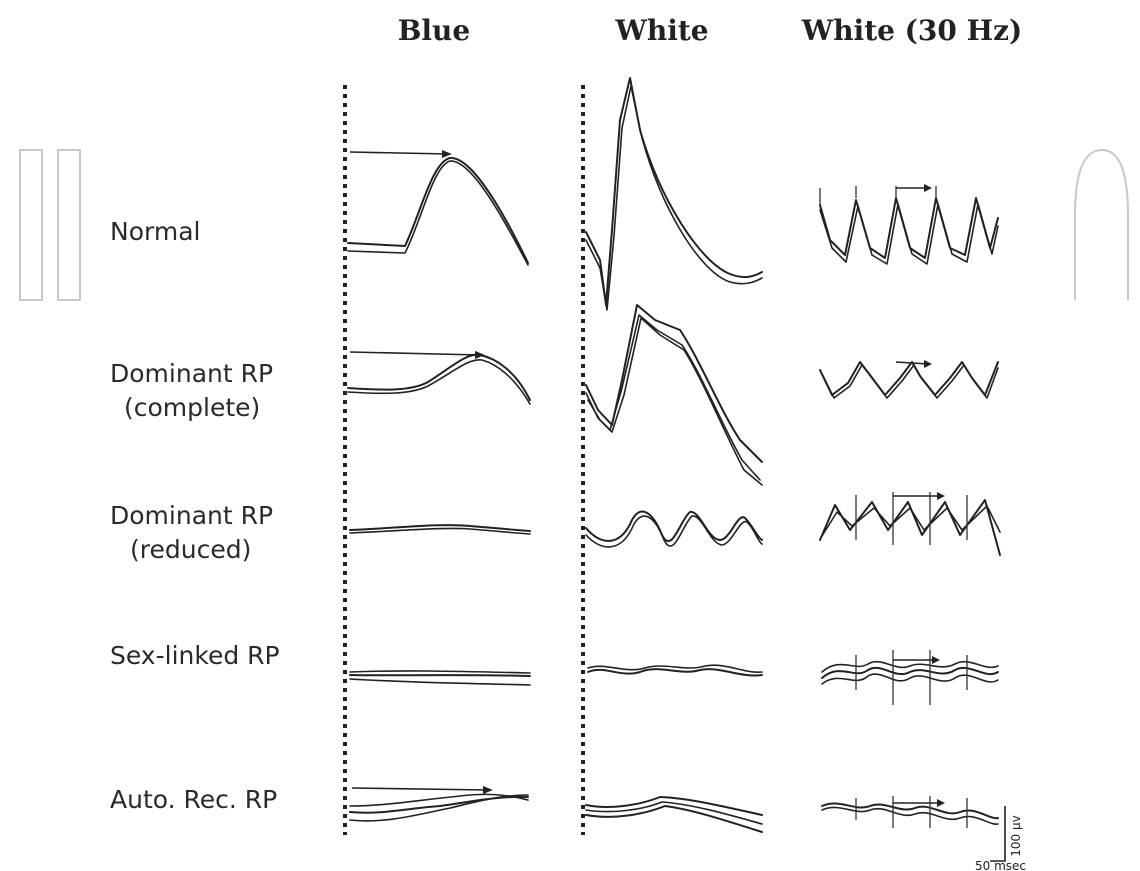 The width and height of the screenshot is (1140, 871). Describe the element at coordinates (661, 30) in the screenshot. I see `column-heading-white: White` at that location.